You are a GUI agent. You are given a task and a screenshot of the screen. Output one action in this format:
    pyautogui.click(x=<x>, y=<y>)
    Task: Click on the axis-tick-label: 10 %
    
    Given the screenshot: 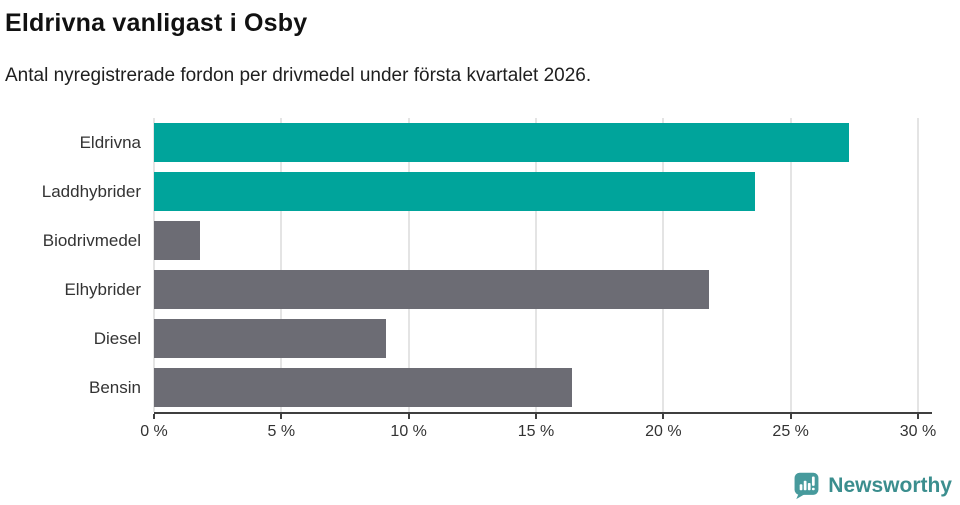 What is the action you would take?
    pyautogui.click(x=408, y=431)
    